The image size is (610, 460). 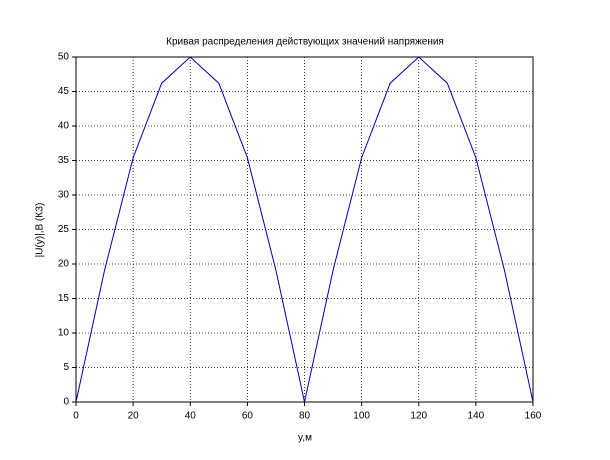 What do you see at coordinates (64, 57) in the screenshot?
I see `y-tick-label: 50` at bounding box center [64, 57].